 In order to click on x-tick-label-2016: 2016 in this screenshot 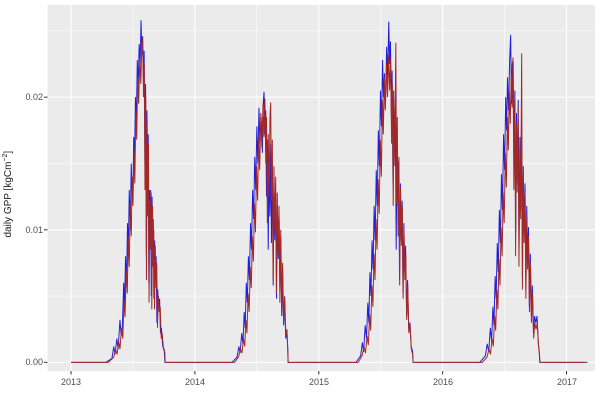, I will do `click(443, 382)`.